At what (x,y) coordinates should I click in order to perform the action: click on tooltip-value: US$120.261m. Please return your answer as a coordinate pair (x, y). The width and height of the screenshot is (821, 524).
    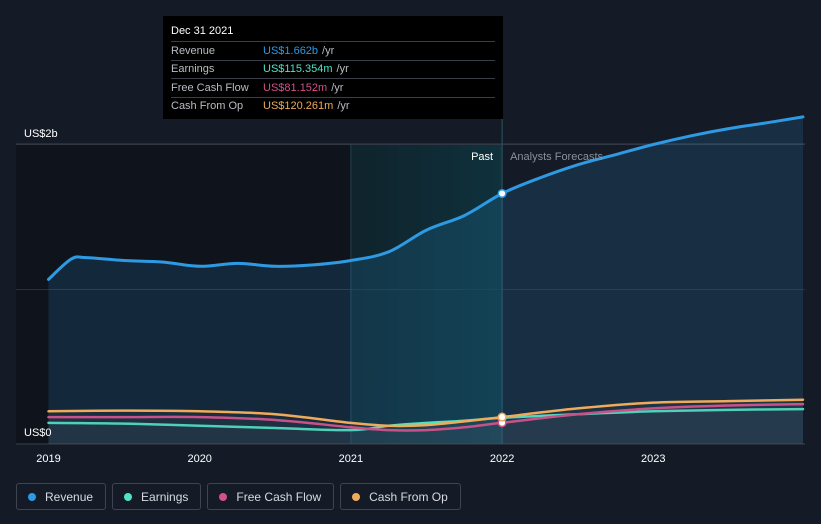
    Looking at the image, I should click on (298, 106).